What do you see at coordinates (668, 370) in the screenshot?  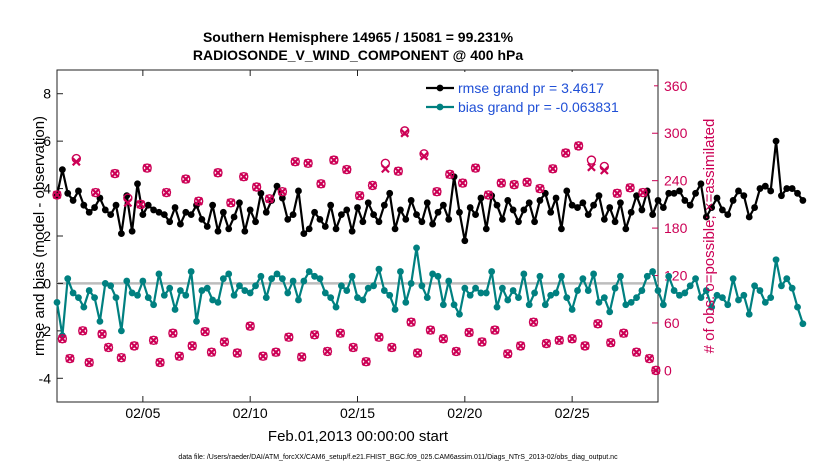 I see `y-tick-label-right: 0` at bounding box center [668, 370].